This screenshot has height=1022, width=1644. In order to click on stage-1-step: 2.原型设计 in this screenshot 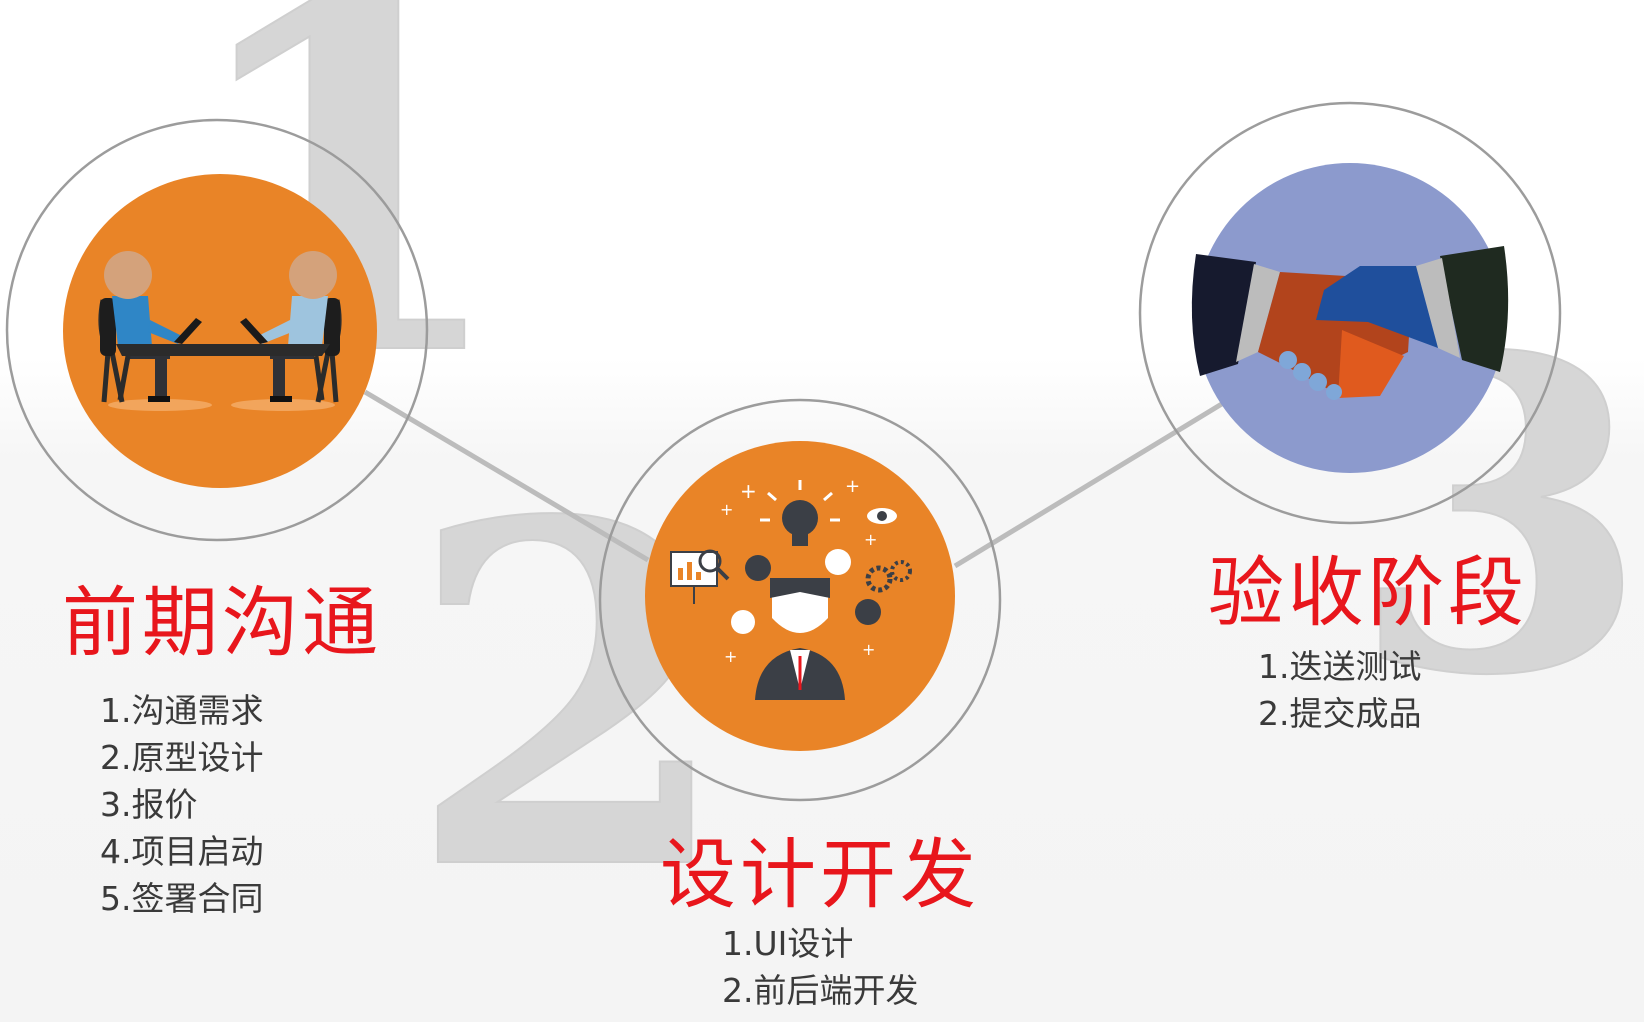, I will do `click(182, 757)`.